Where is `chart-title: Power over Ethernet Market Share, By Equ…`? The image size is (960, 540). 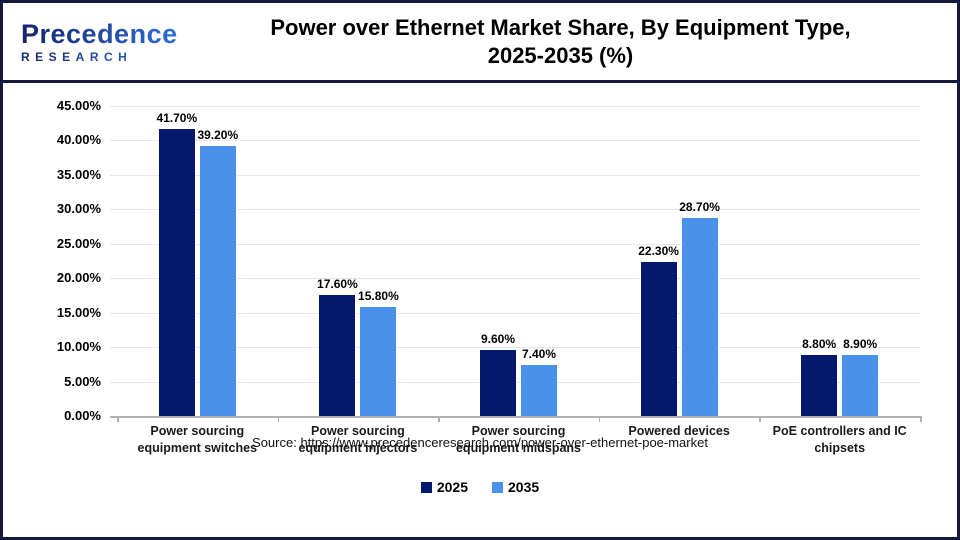 chart-title: Power over Ethernet Market Share, By Equ… is located at coordinates (567, 42).